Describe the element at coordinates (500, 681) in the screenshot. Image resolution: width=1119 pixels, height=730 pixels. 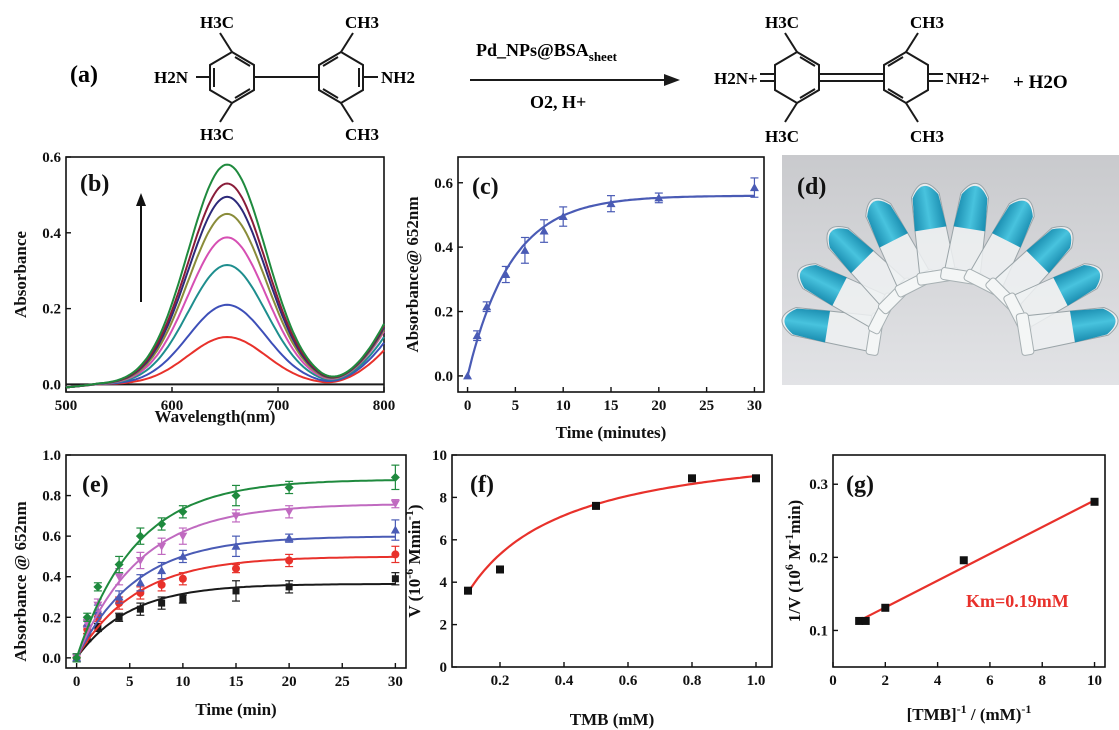
I see `x-tick-label: 0.2` at that location.